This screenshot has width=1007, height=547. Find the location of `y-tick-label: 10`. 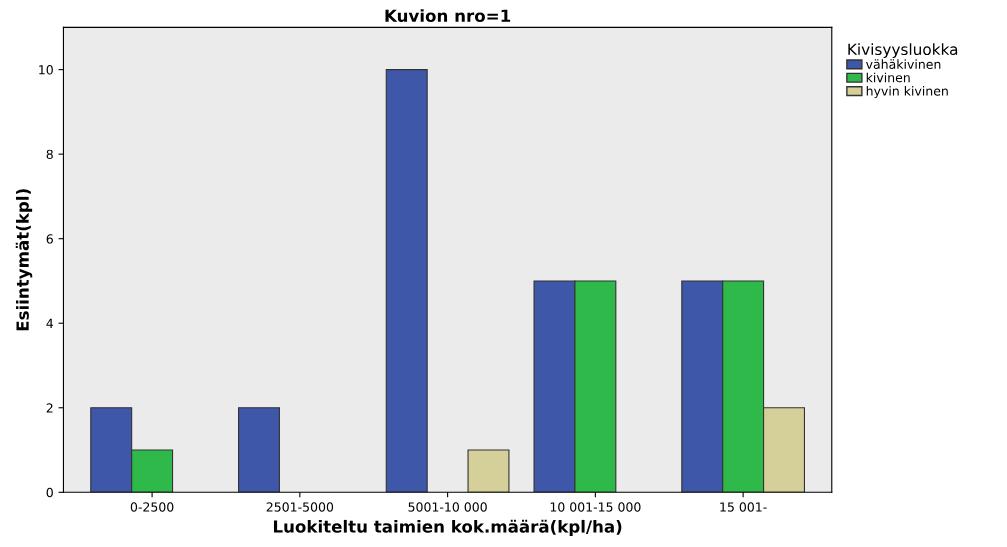

y-tick-label: 10 is located at coordinates (46, 70).